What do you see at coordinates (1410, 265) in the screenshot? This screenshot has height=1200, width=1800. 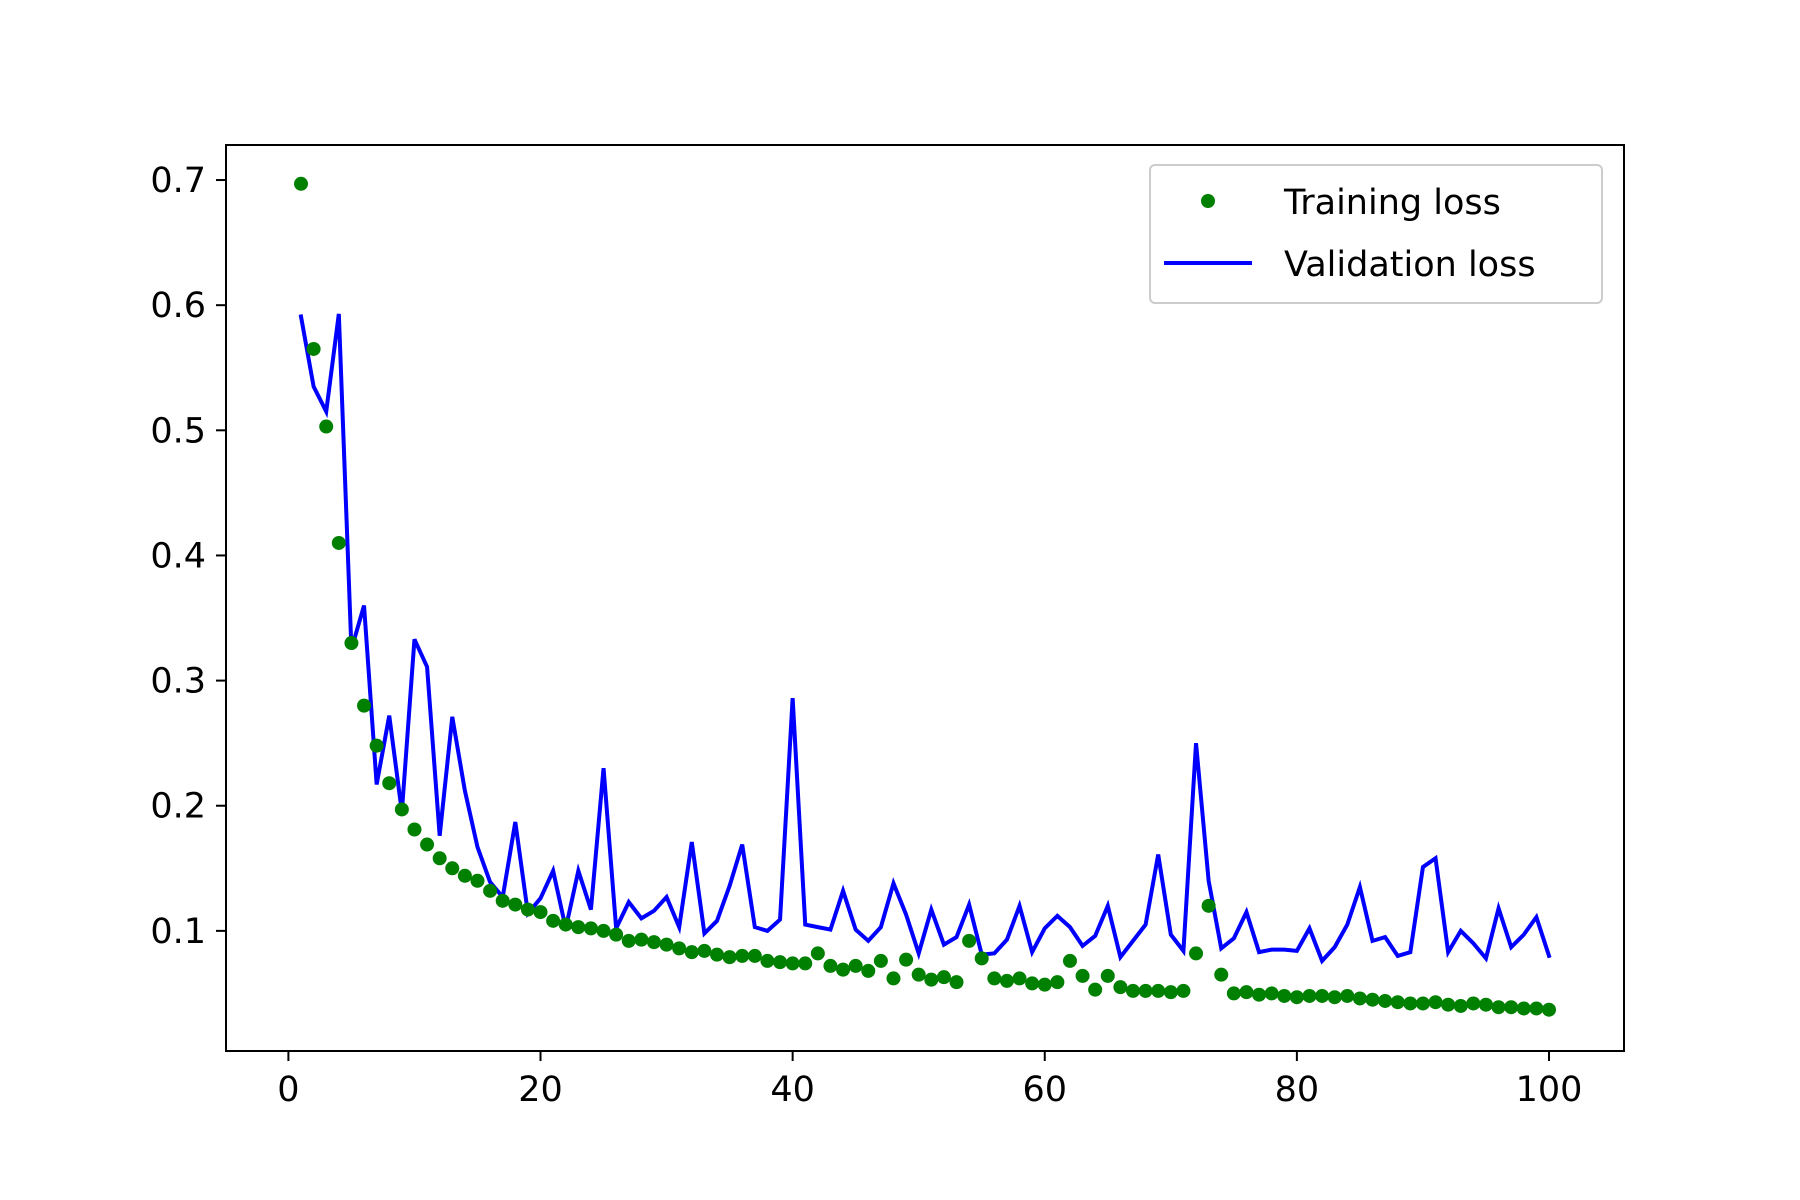 I see `legend-validation-label: Validation loss` at bounding box center [1410, 265].